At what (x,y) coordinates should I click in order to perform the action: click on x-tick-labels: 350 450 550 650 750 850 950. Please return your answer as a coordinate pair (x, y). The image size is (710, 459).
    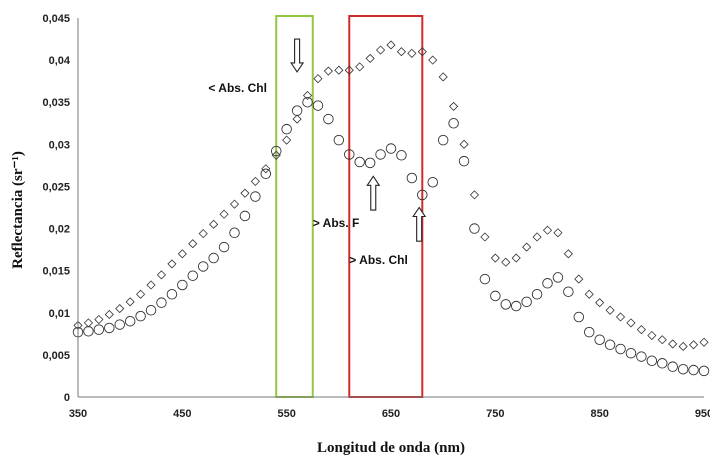
    Looking at the image, I should click on (389, 414).